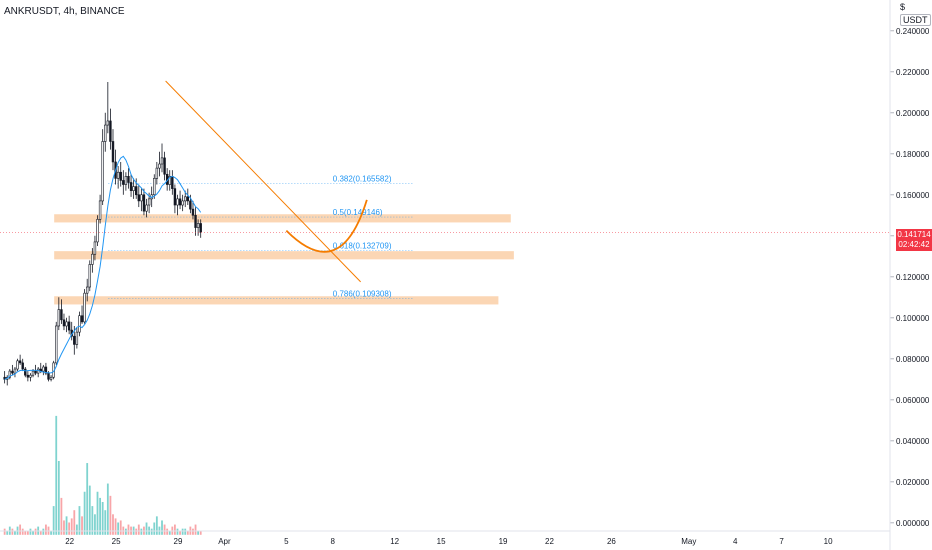 The image size is (932, 550). I want to click on price-tick-label: 0.100000, so click(913, 318).